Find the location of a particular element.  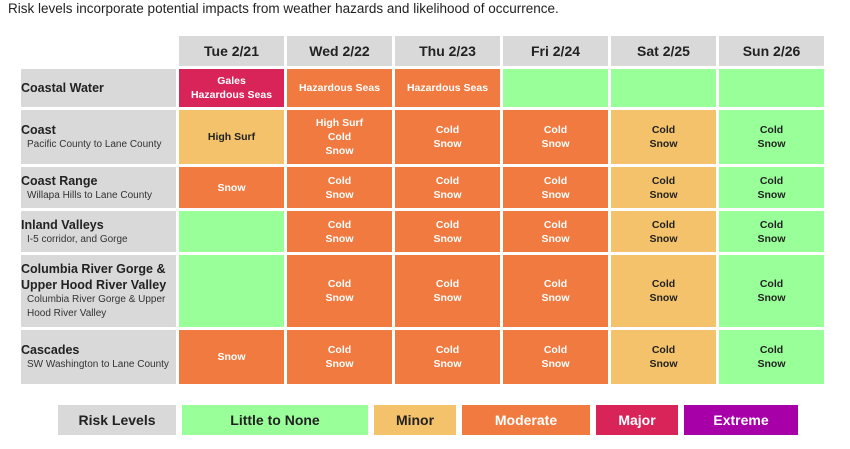

risk-cell: High Surf Cold Snow is located at coordinates (339, 137).